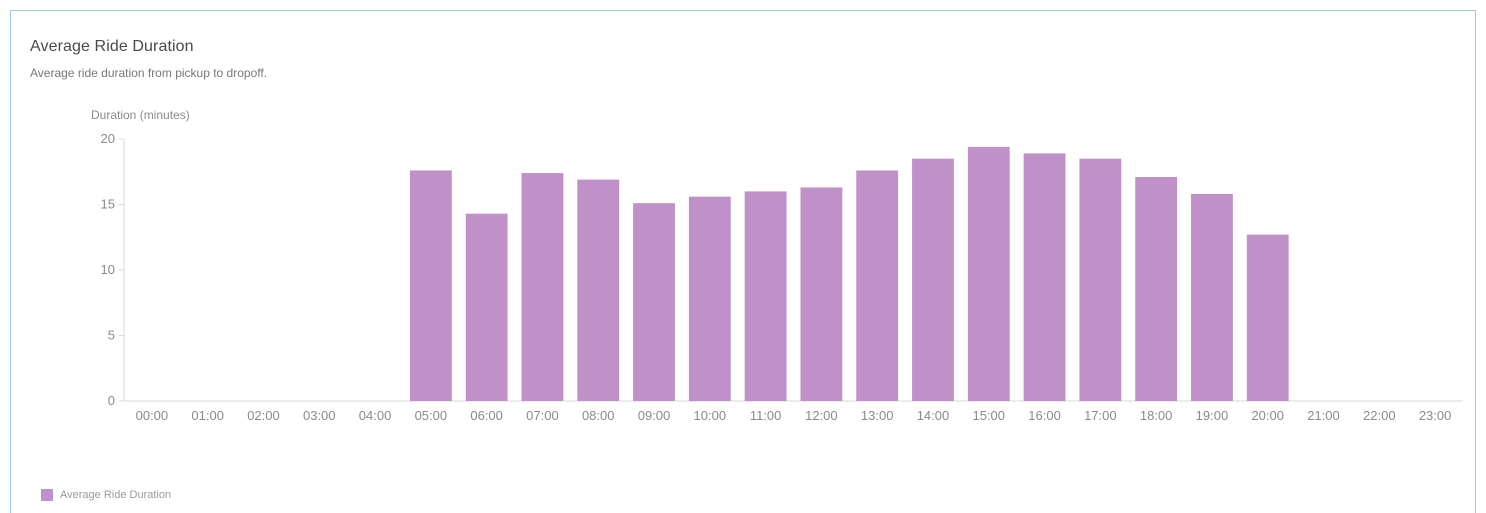 The width and height of the screenshot is (1486, 513). Describe the element at coordinates (108, 138) in the screenshot. I see `y-tick-label: 20` at that location.